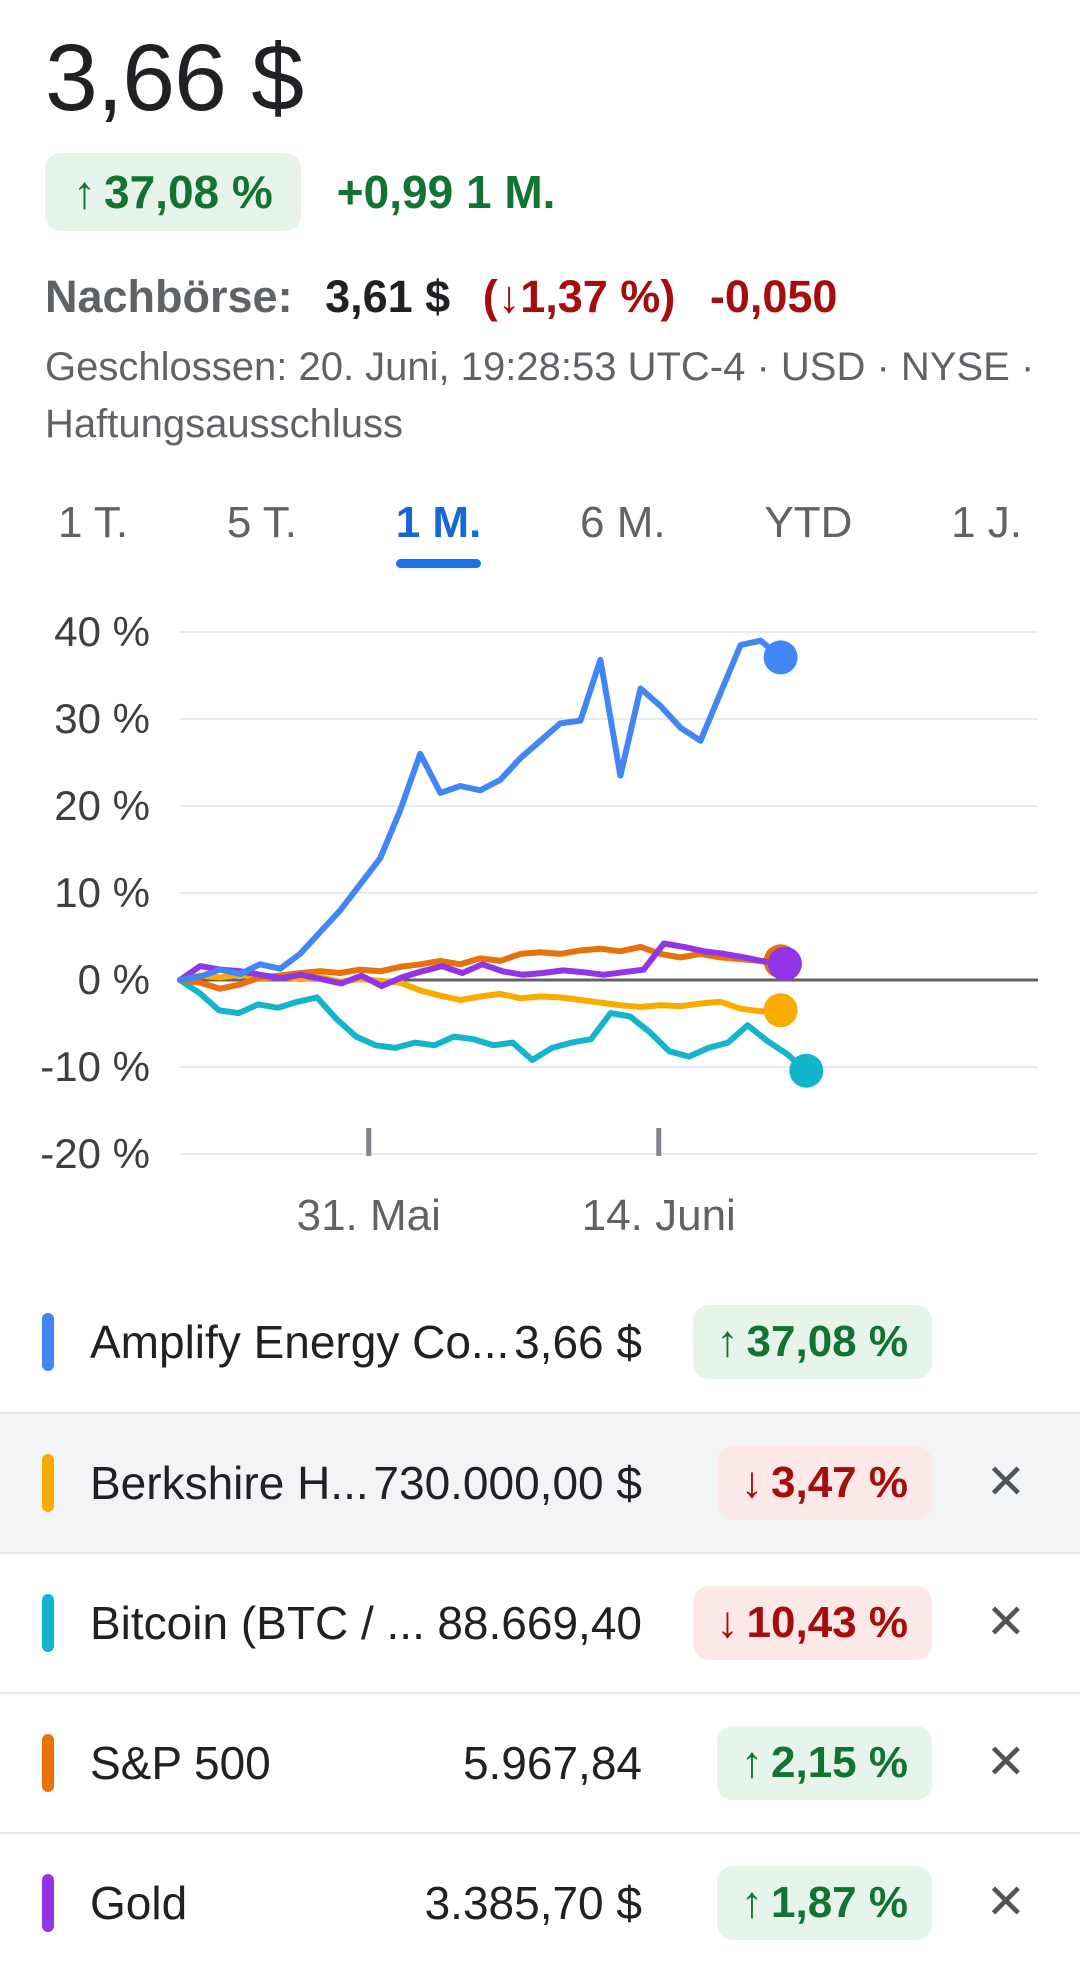 The width and height of the screenshot is (1080, 1972). What do you see at coordinates (780, 1010) in the screenshot?
I see `series-end-dot-berkshire` at bounding box center [780, 1010].